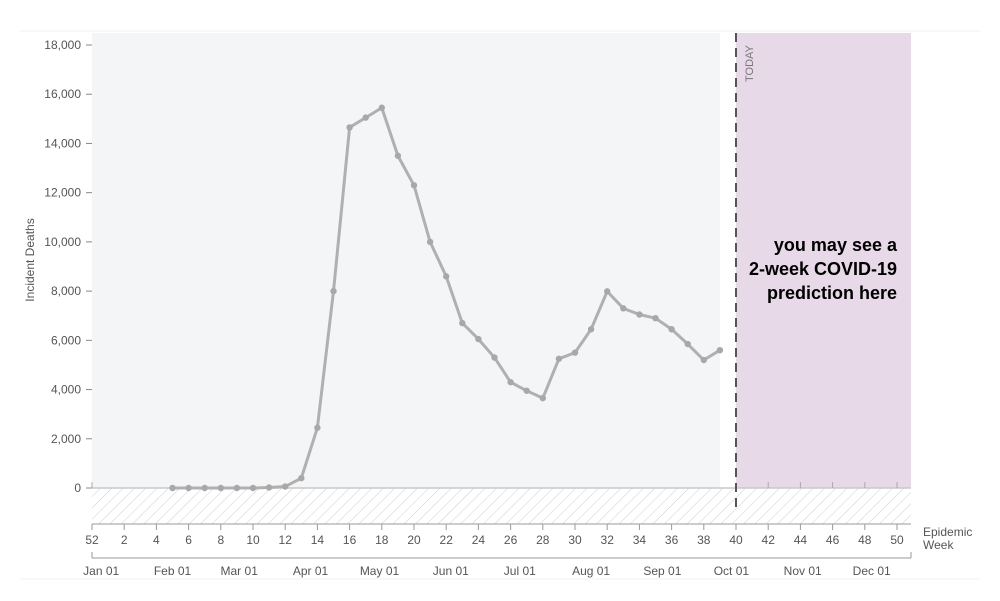 This screenshot has height=601, width=1000. What do you see at coordinates (311, 571) in the screenshot?
I see `month-tick-label: Apr 01` at bounding box center [311, 571].